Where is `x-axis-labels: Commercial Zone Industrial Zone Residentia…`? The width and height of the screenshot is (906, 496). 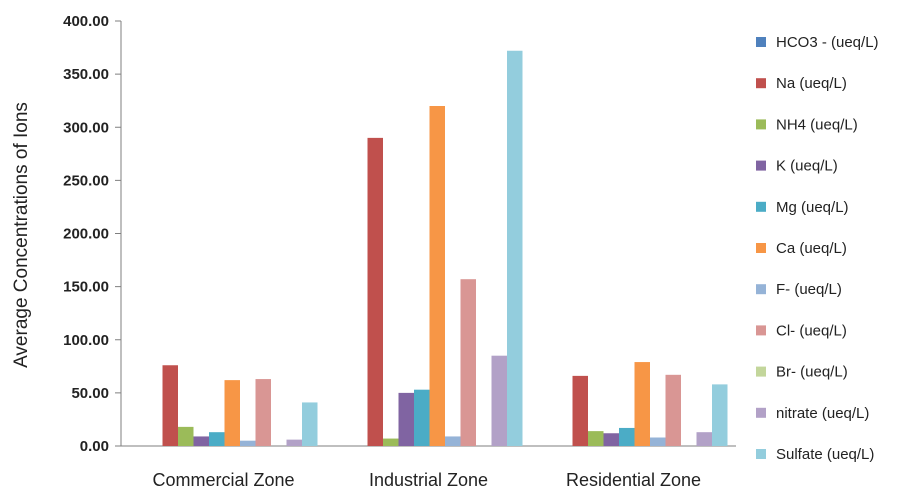 x-axis-labels: Commercial Zone Industrial Zone Residentia… is located at coordinates (426, 480).